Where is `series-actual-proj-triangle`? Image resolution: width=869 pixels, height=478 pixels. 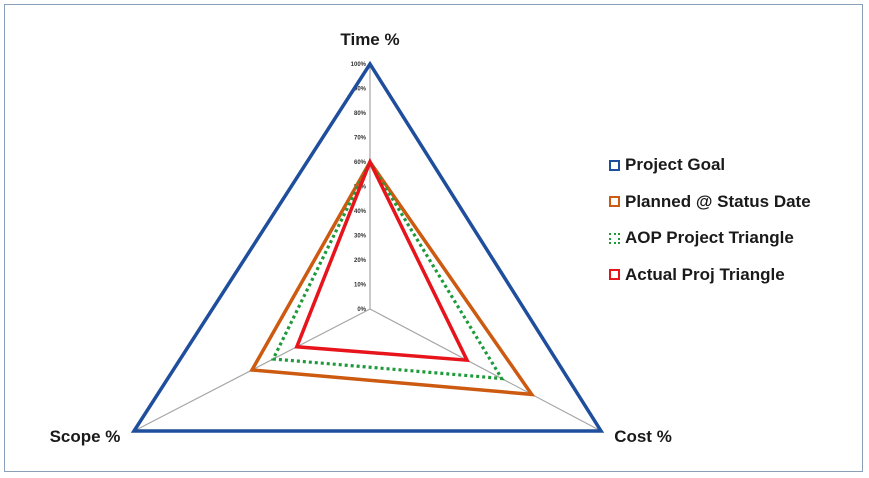
series-actual-proj-triangle is located at coordinates (382, 260).